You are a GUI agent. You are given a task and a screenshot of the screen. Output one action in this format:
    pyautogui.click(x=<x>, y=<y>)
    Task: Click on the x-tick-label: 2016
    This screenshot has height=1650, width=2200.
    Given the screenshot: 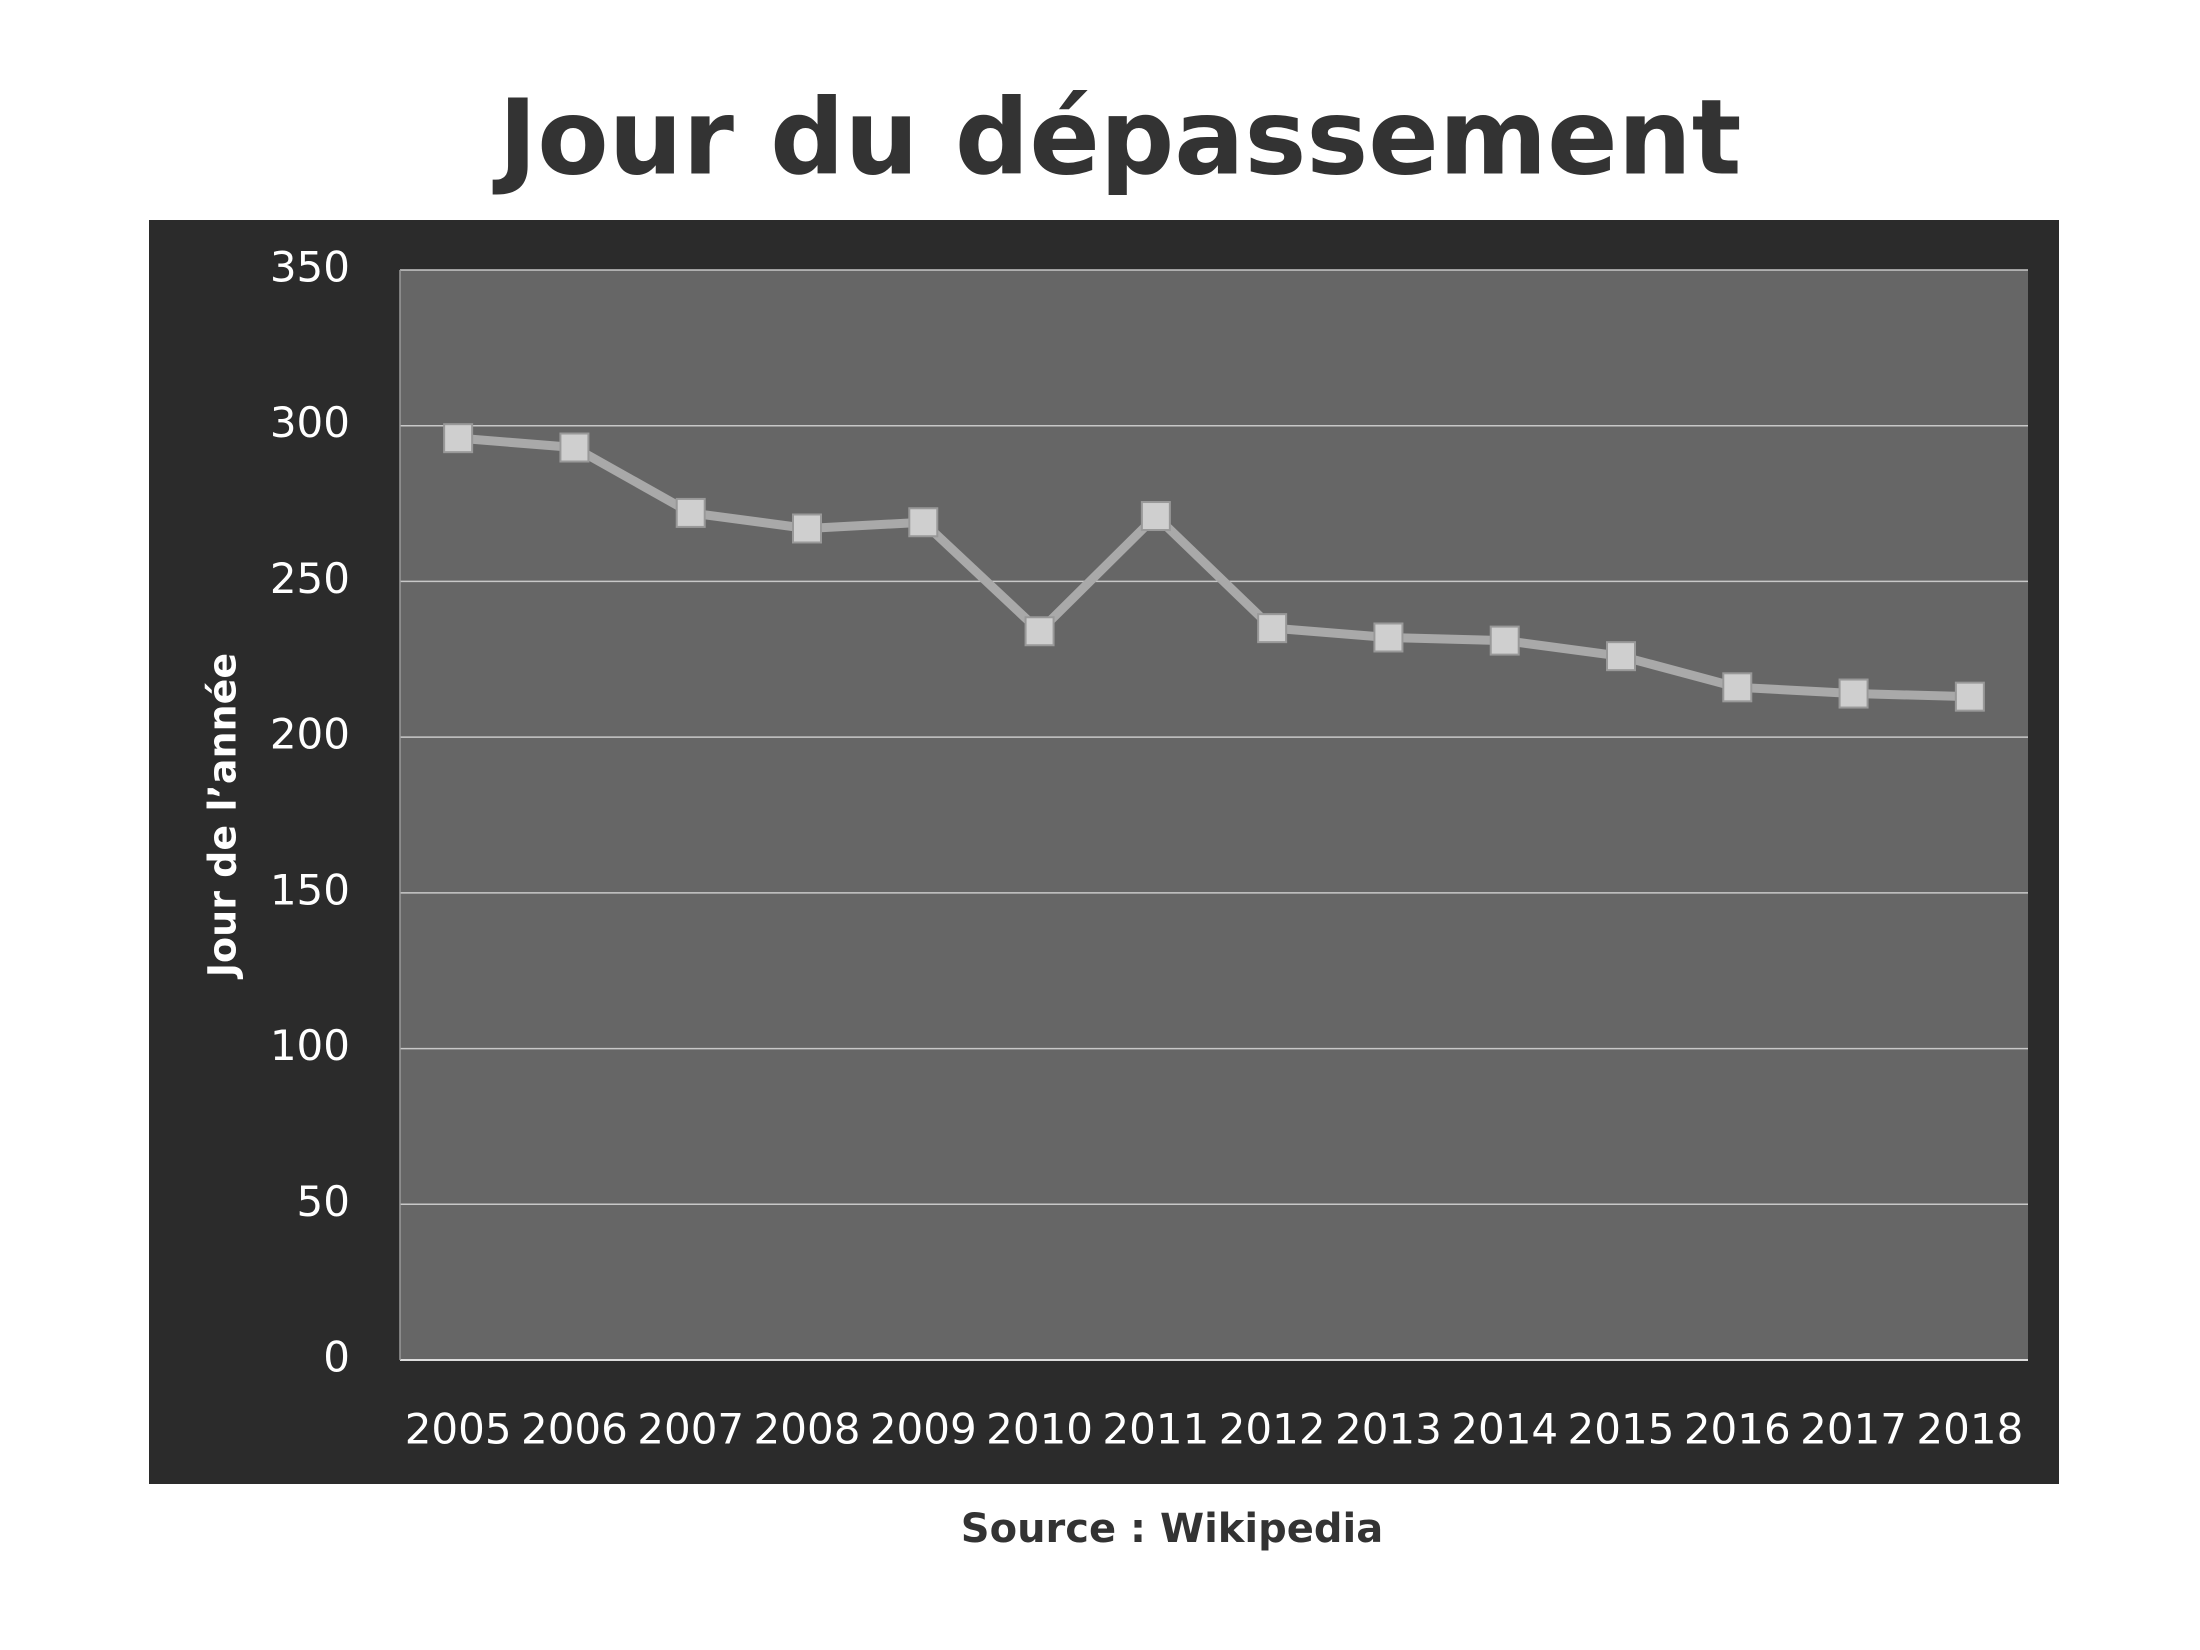 What is the action you would take?
    pyautogui.click(x=1737, y=1429)
    